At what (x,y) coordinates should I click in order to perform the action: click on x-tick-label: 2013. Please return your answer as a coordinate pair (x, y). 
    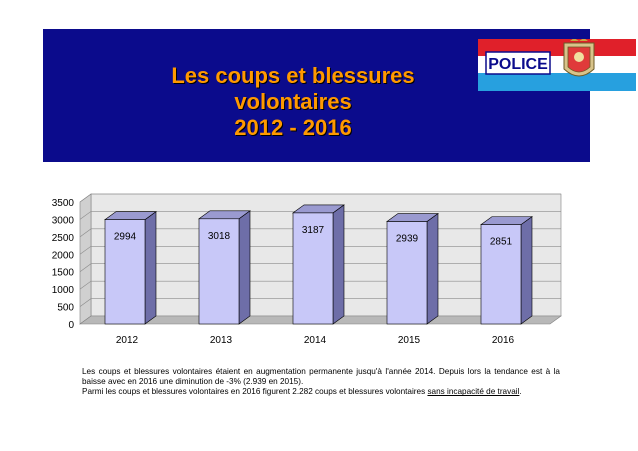
    Looking at the image, I should click on (221, 340).